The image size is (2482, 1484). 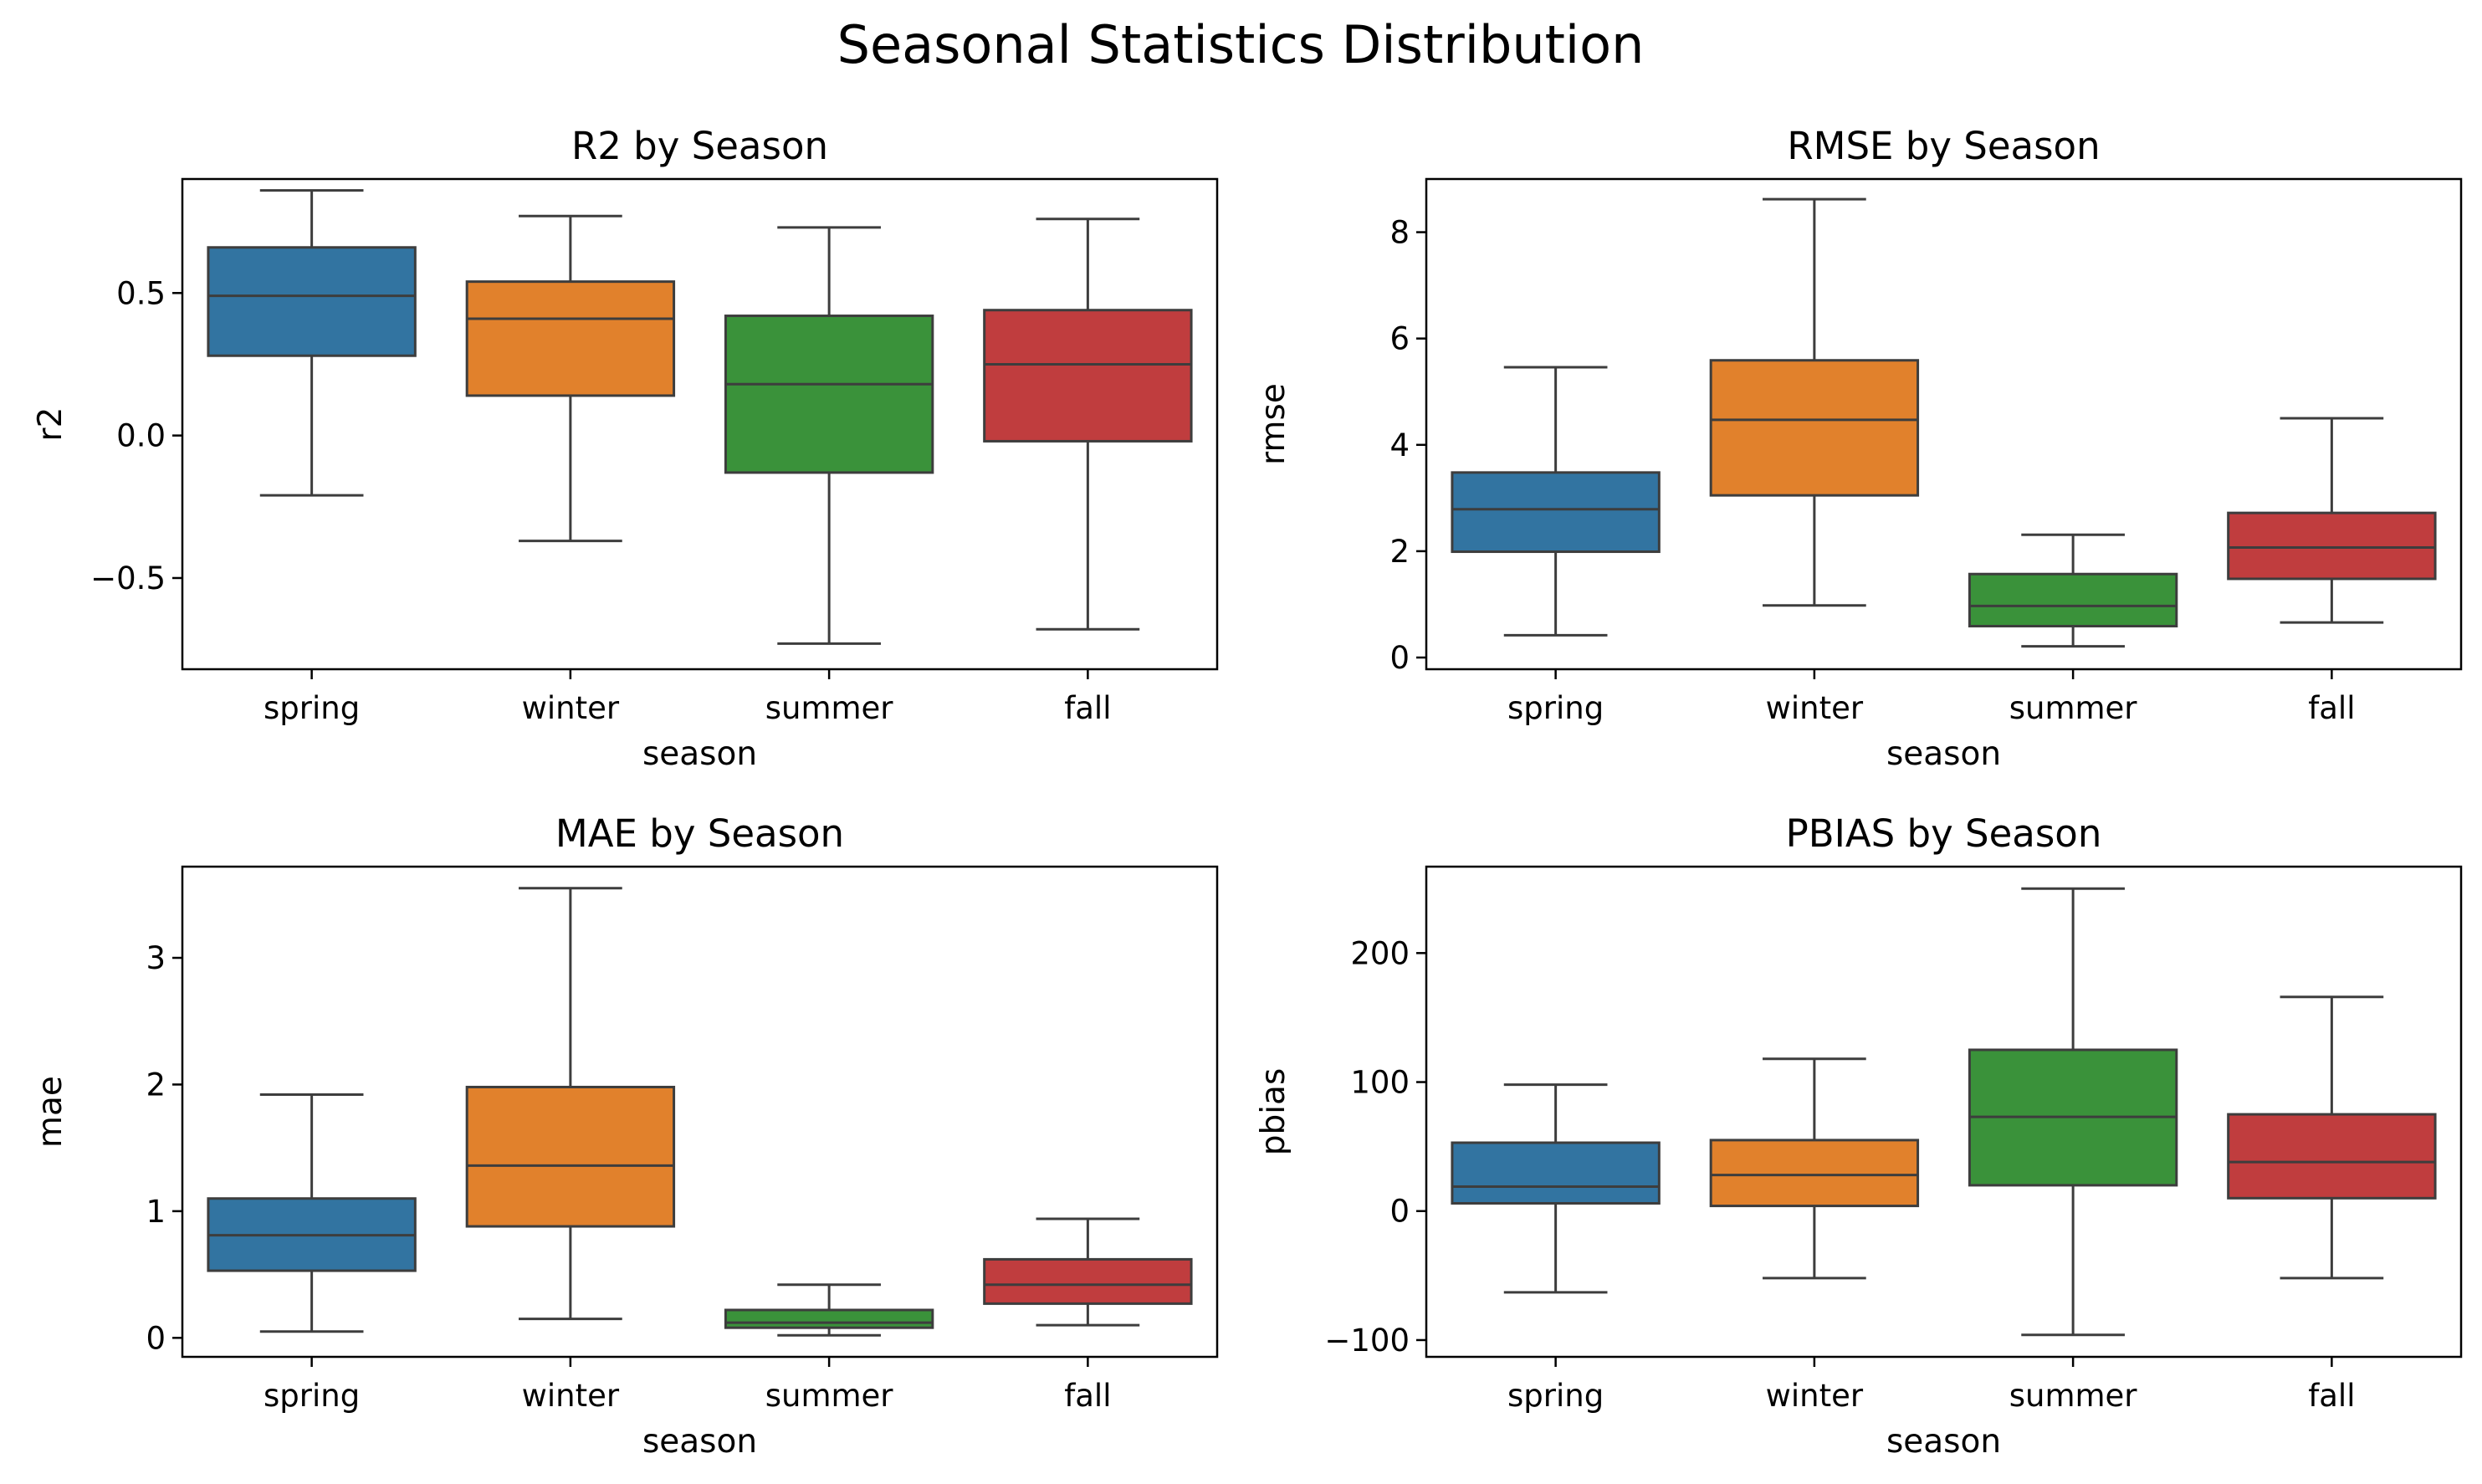 What do you see at coordinates (1944, 833) in the screenshot?
I see `subplot-title: PBIAS by Season` at bounding box center [1944, 833].